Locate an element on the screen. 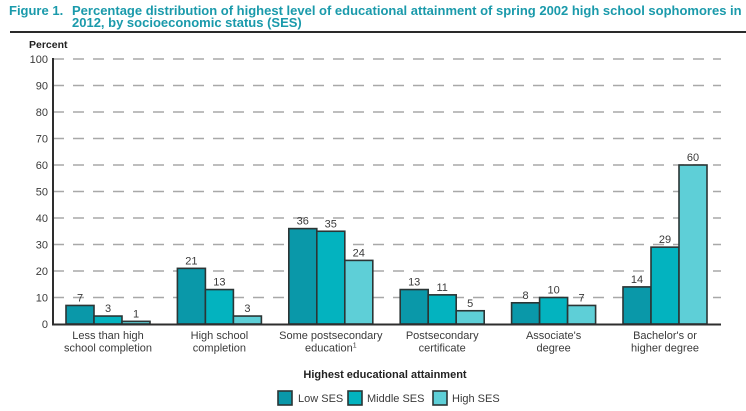 Image resolution: width=746 pixels, height=411 pixels. y-tick-label: 20 is located at coordinates (42, 272).